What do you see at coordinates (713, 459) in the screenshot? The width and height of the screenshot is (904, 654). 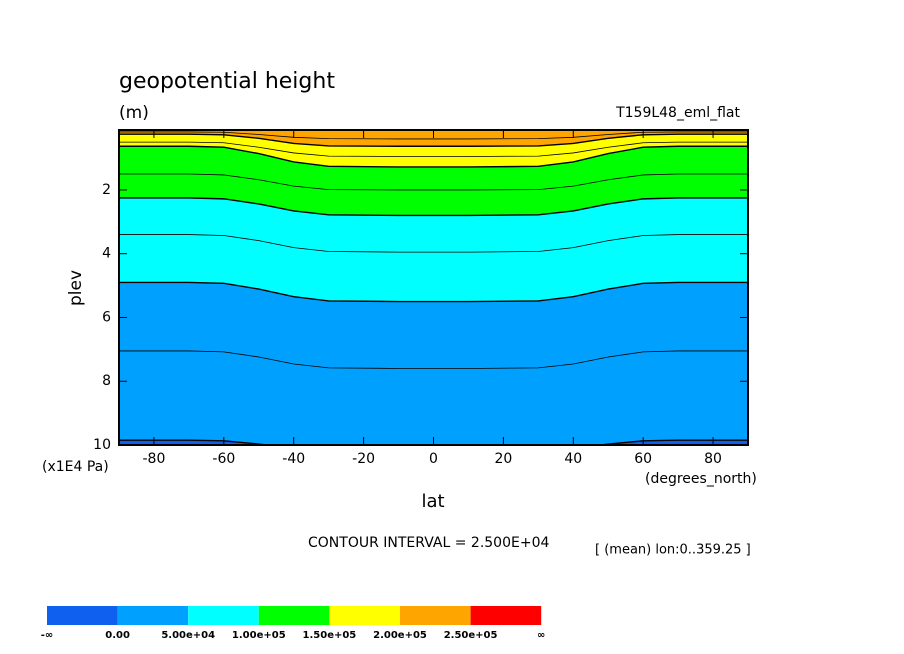 I see `x-tick-label: 80` at bounding box center [713, 459].